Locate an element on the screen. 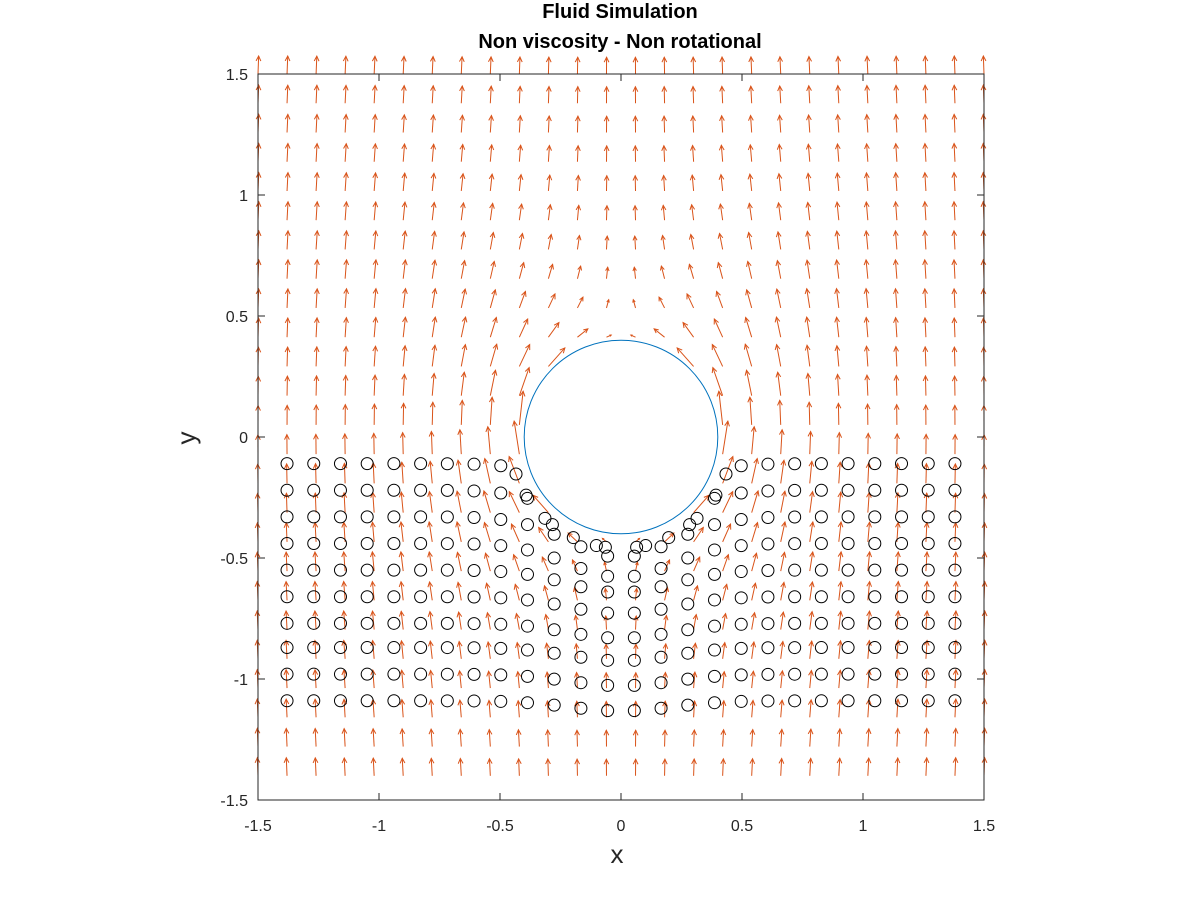  y-tick-label: 0 is located at coordinates (243, 438).